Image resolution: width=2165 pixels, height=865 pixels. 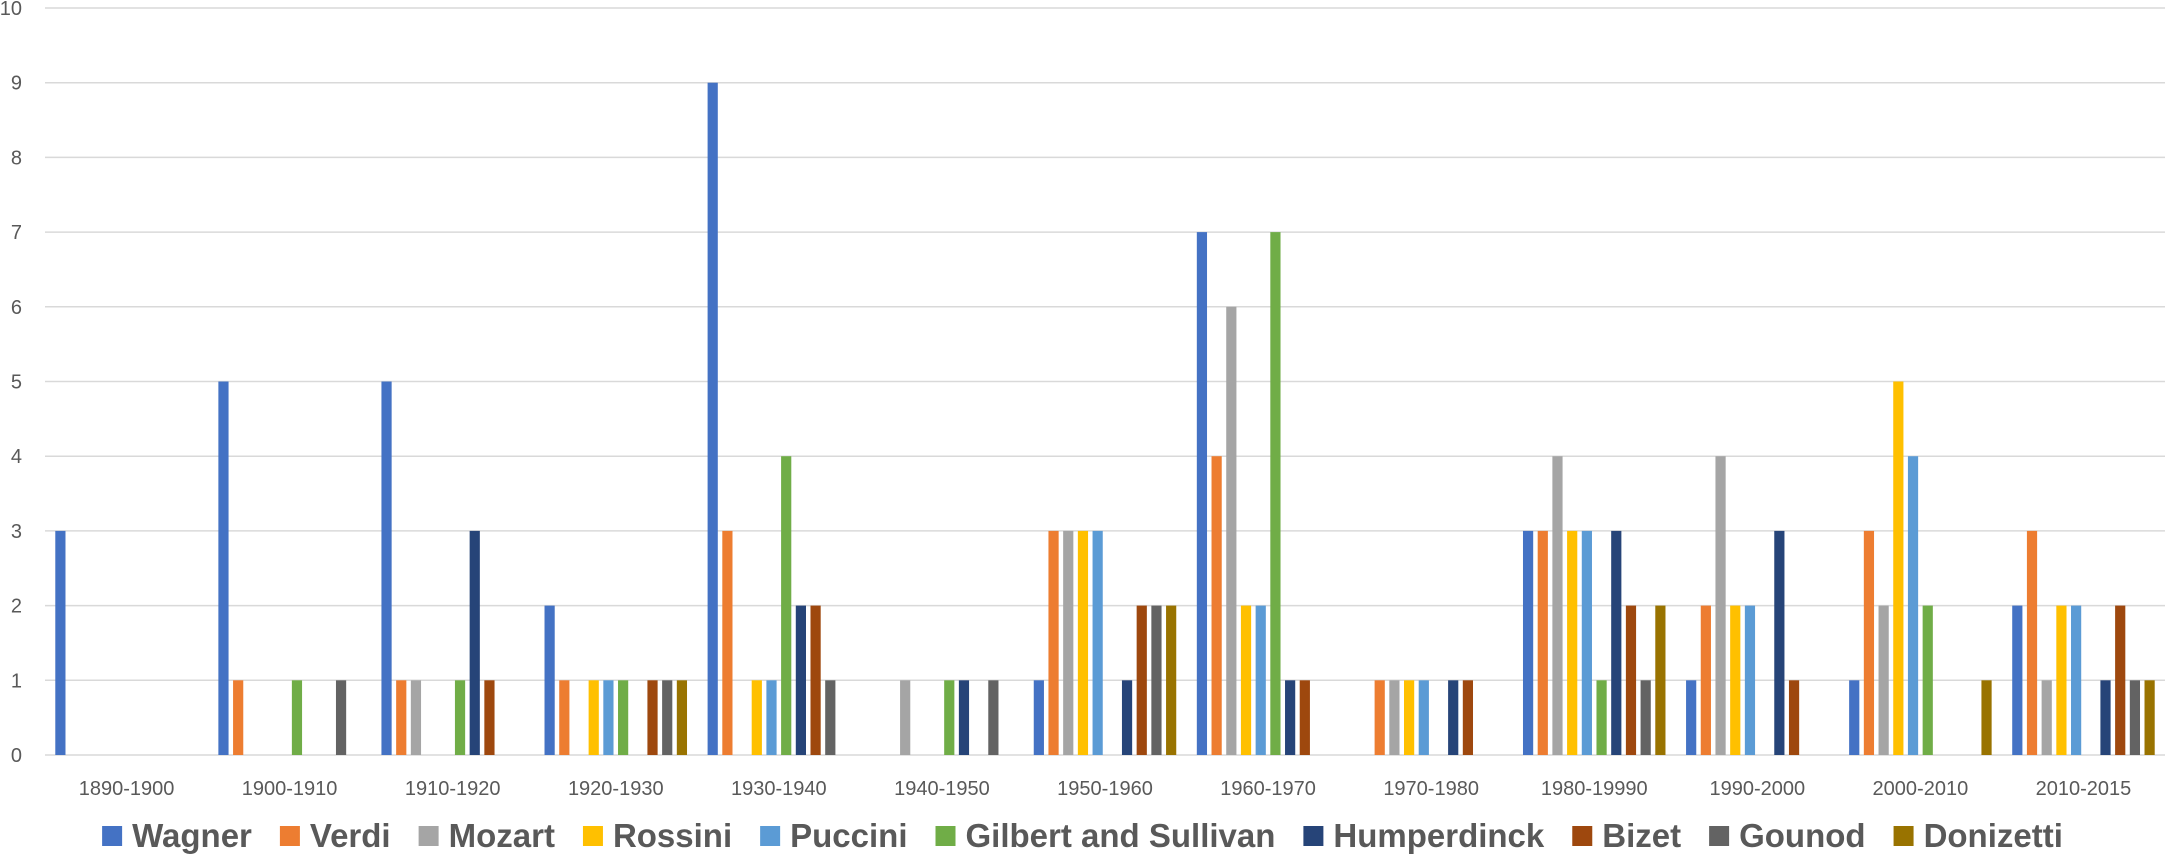 What do you see at coordinates (350, 835) in the screenshot?
I see `legend-label: Verdi` at bounding box center [350, 835].